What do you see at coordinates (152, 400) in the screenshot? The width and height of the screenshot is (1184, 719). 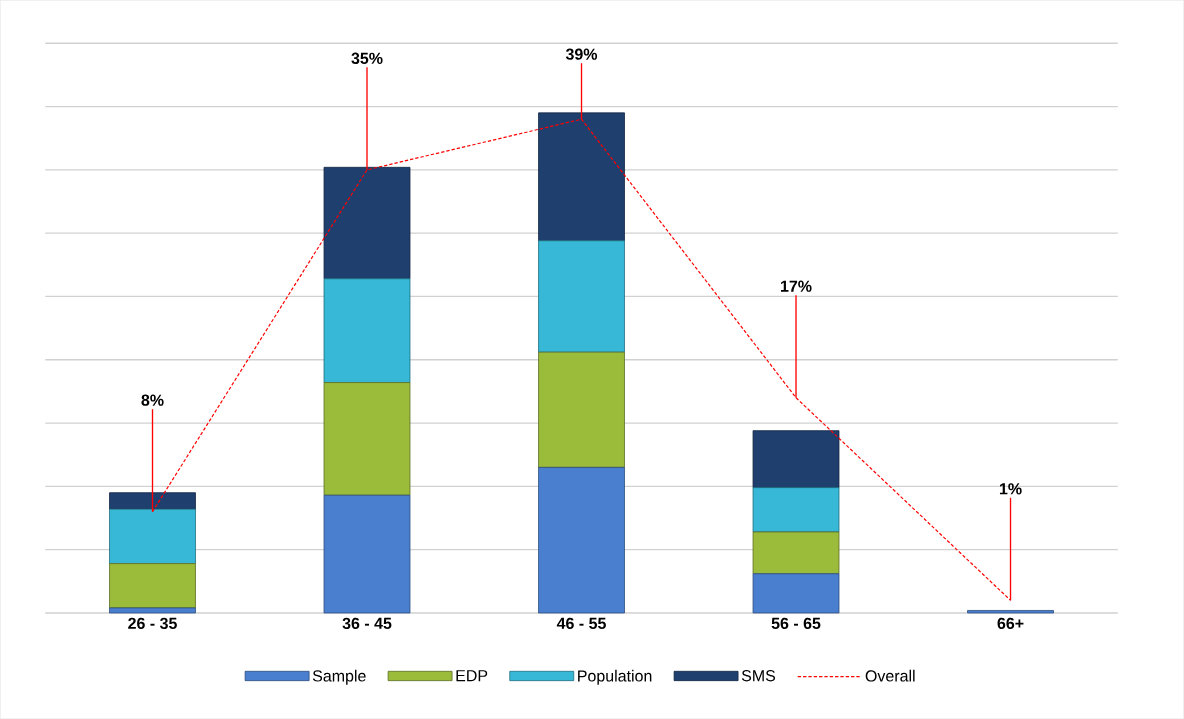 I see `data-label: 8%` at bounding box center [152, 400].